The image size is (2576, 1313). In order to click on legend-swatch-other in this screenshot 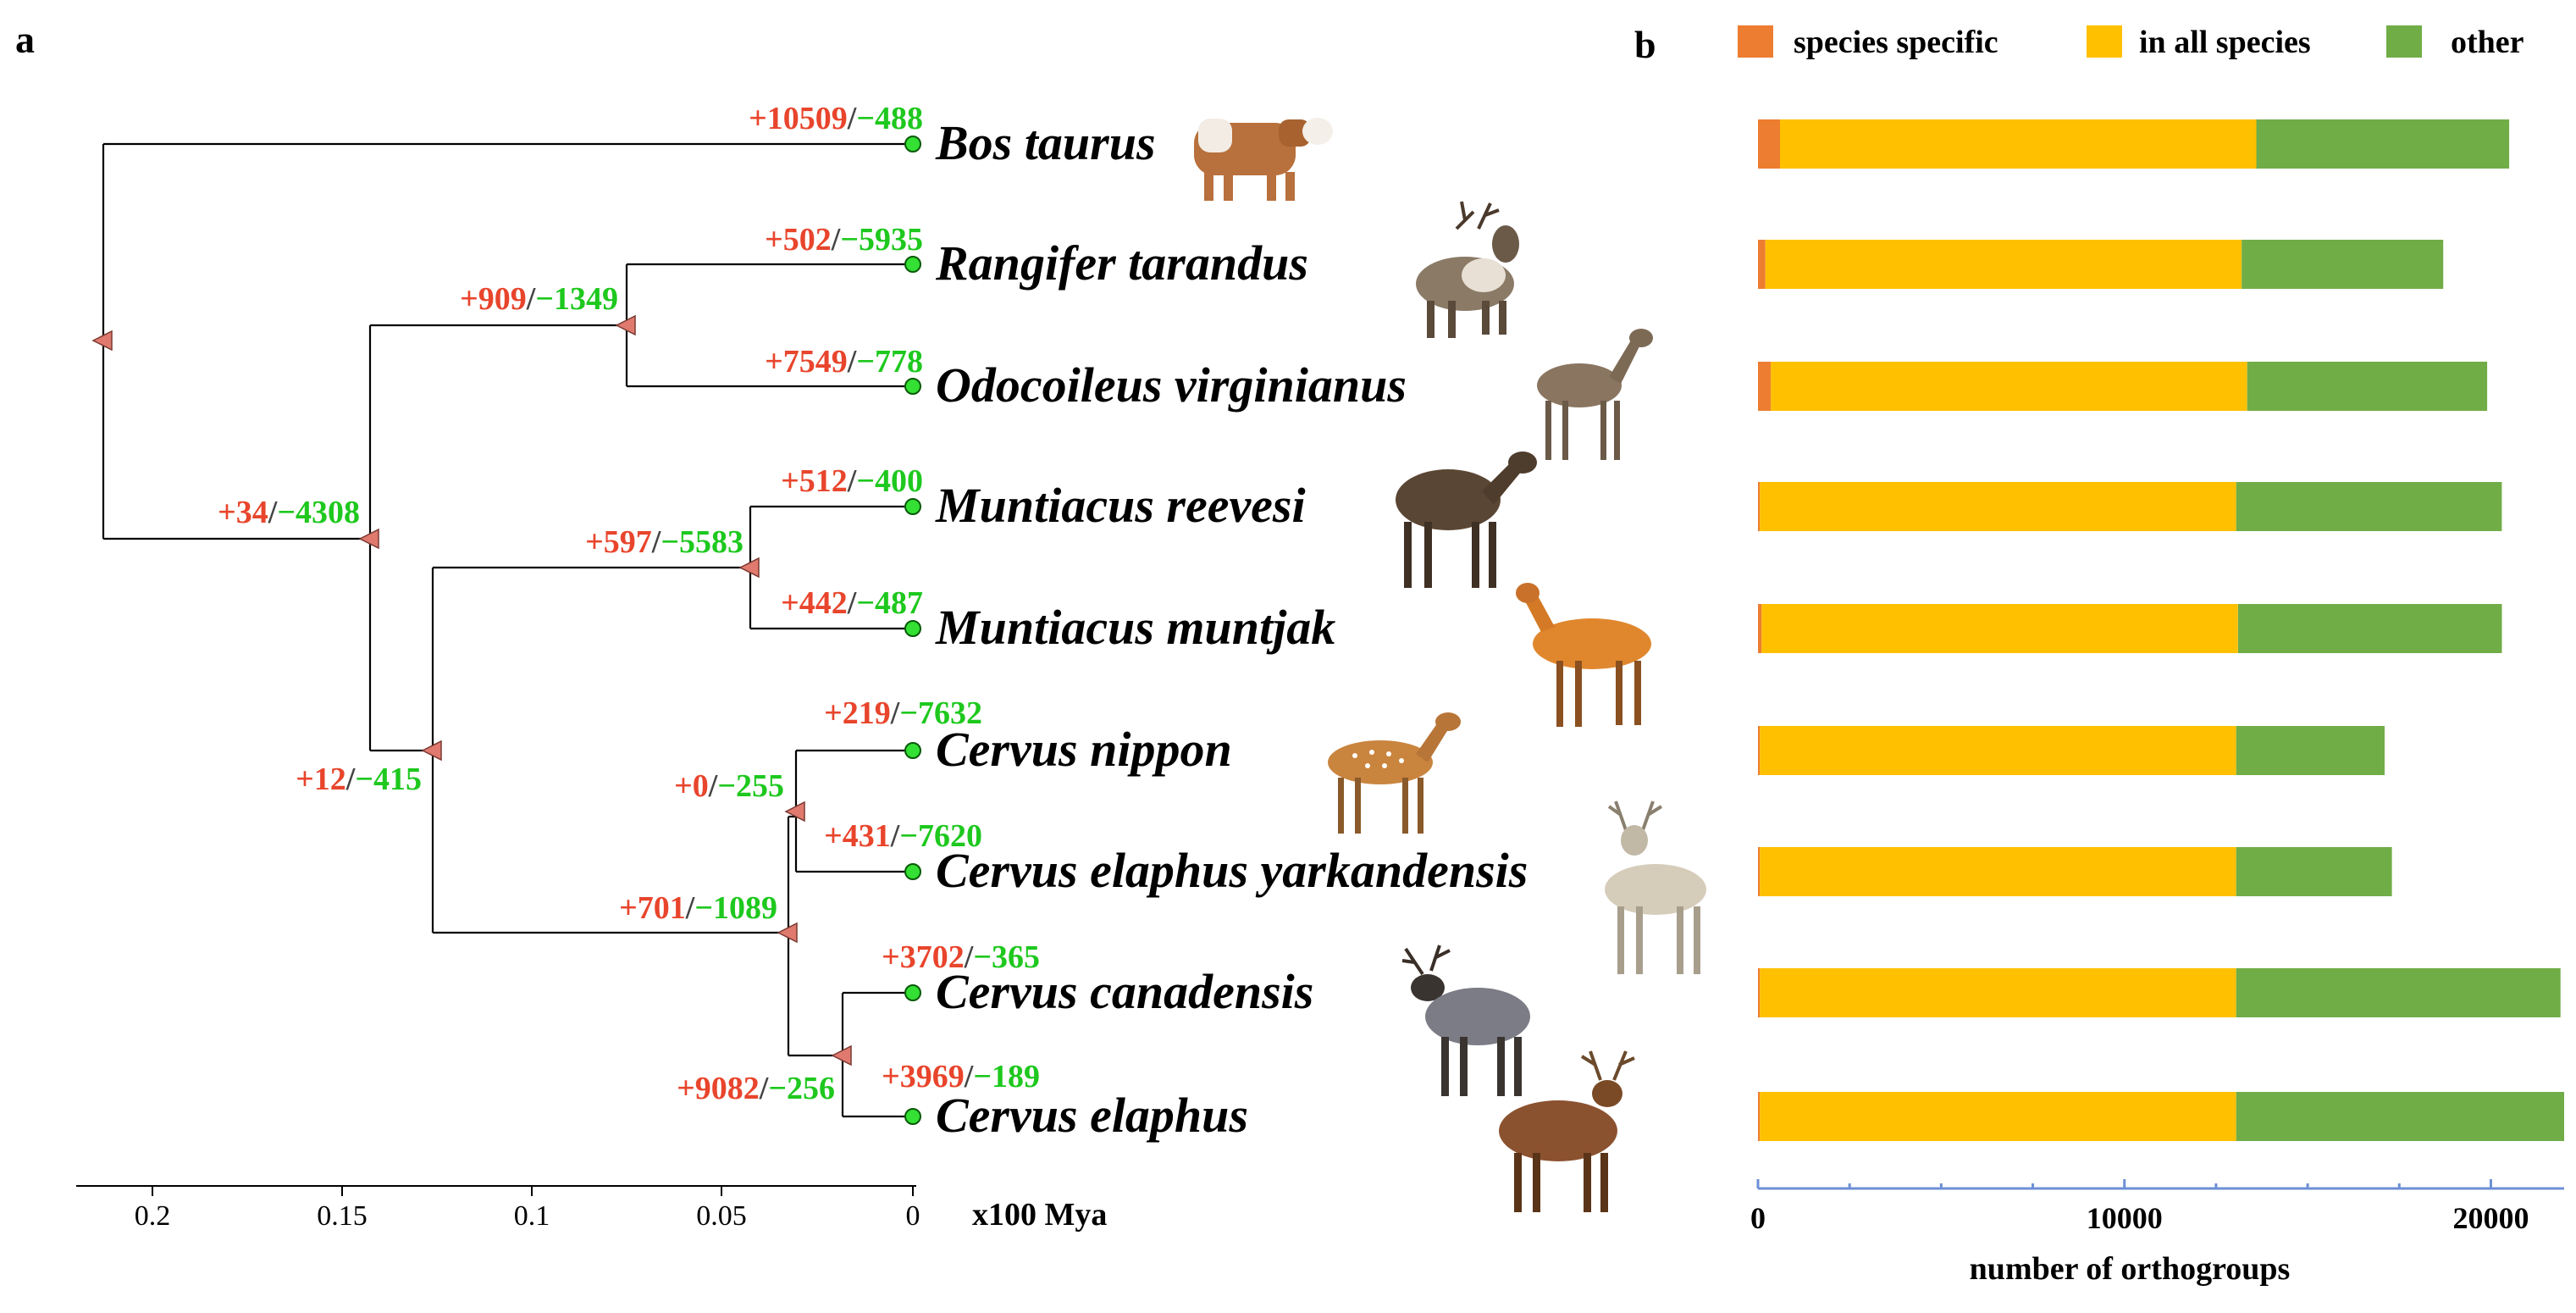, I will do `click(2404, 41)`.